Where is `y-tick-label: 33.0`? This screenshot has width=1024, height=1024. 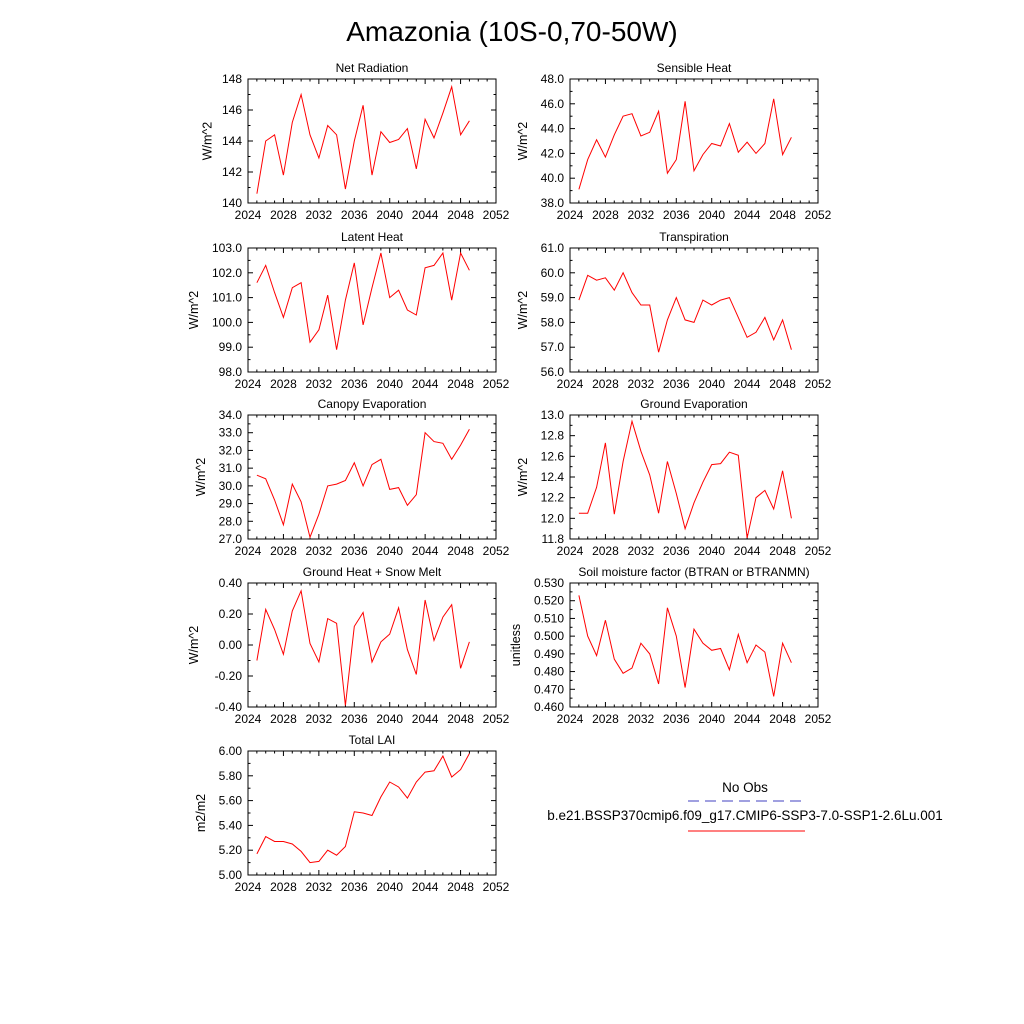
y-tick-label: 33.0 is located at coordinates (231, 433).